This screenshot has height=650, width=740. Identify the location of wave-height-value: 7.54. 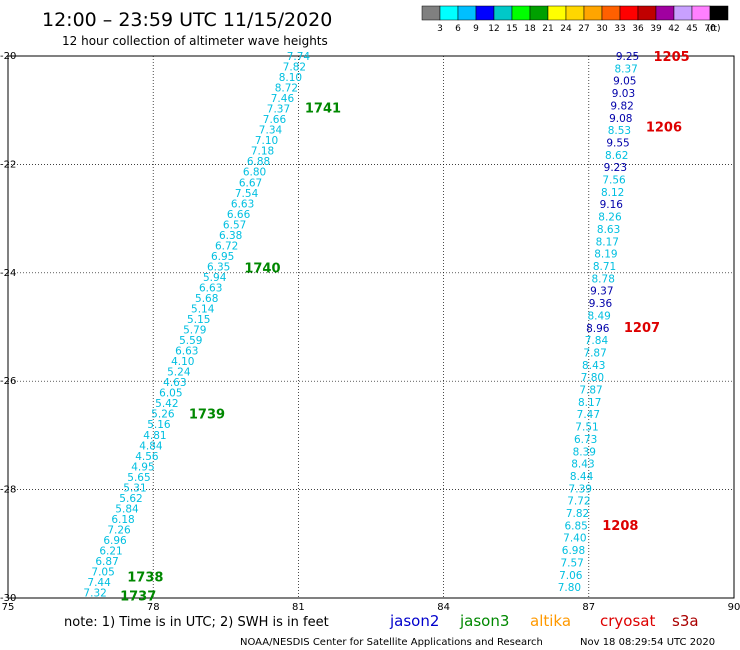
(247, 194).